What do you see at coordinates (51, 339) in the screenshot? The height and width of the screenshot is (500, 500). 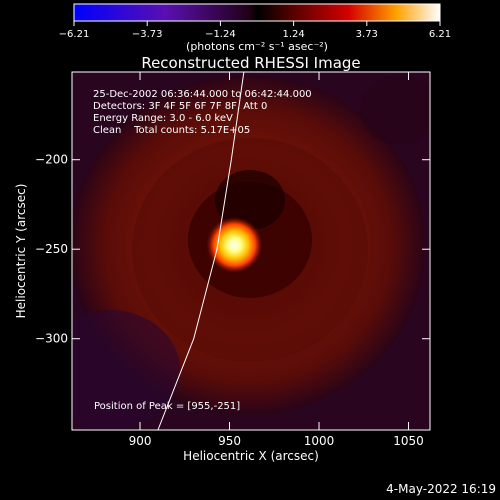 I see `y-tick-label: −300` at bounding box center [51, 339].